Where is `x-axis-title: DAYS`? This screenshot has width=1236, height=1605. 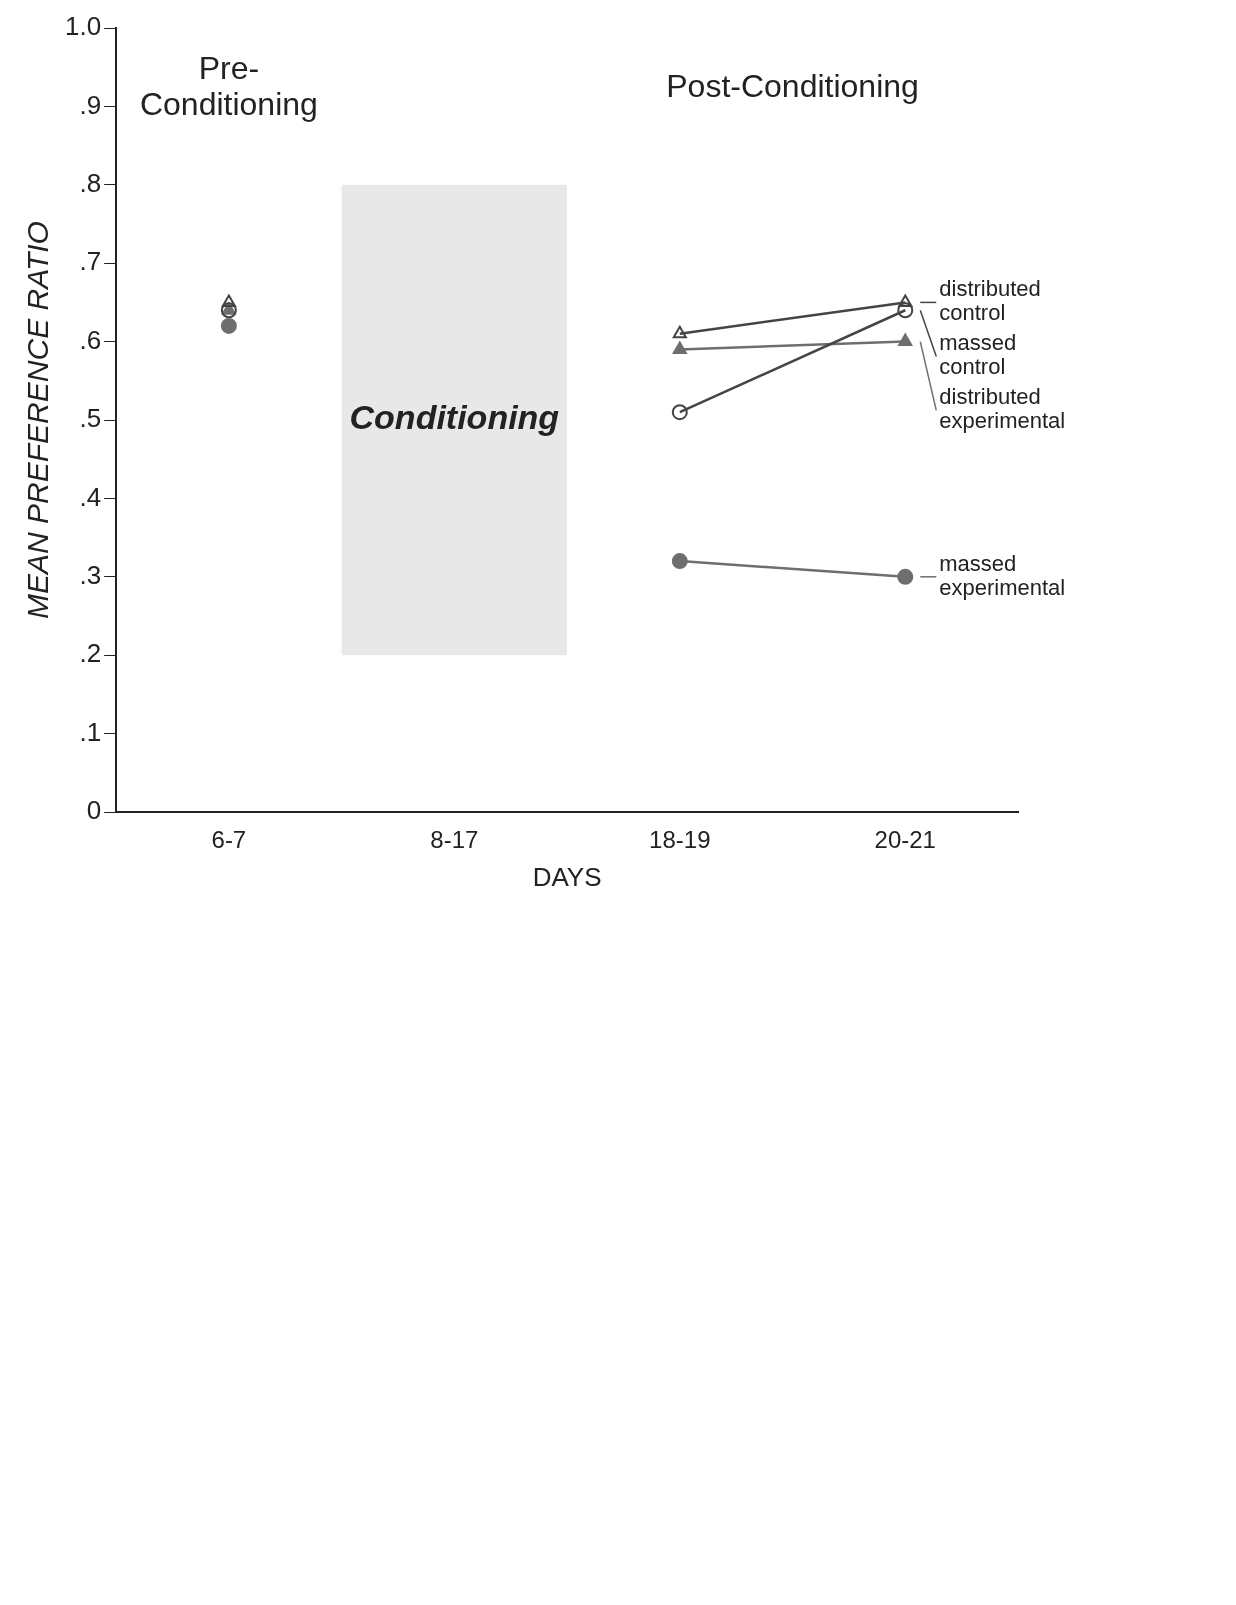 x-axis-title: DAYS is located at coordinates (567, 876).